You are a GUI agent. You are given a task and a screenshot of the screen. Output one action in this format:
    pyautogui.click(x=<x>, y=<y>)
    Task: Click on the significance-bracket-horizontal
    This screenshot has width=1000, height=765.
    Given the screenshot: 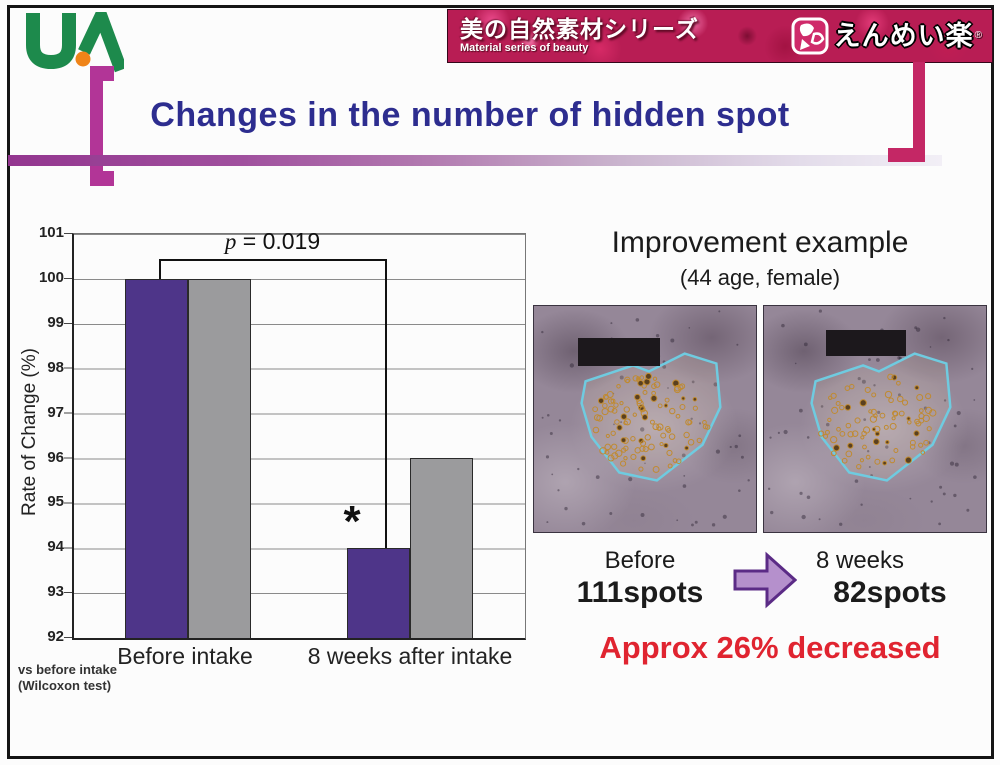 What is the action you would take?
    pyautogui.click(x=272, y=260)
    